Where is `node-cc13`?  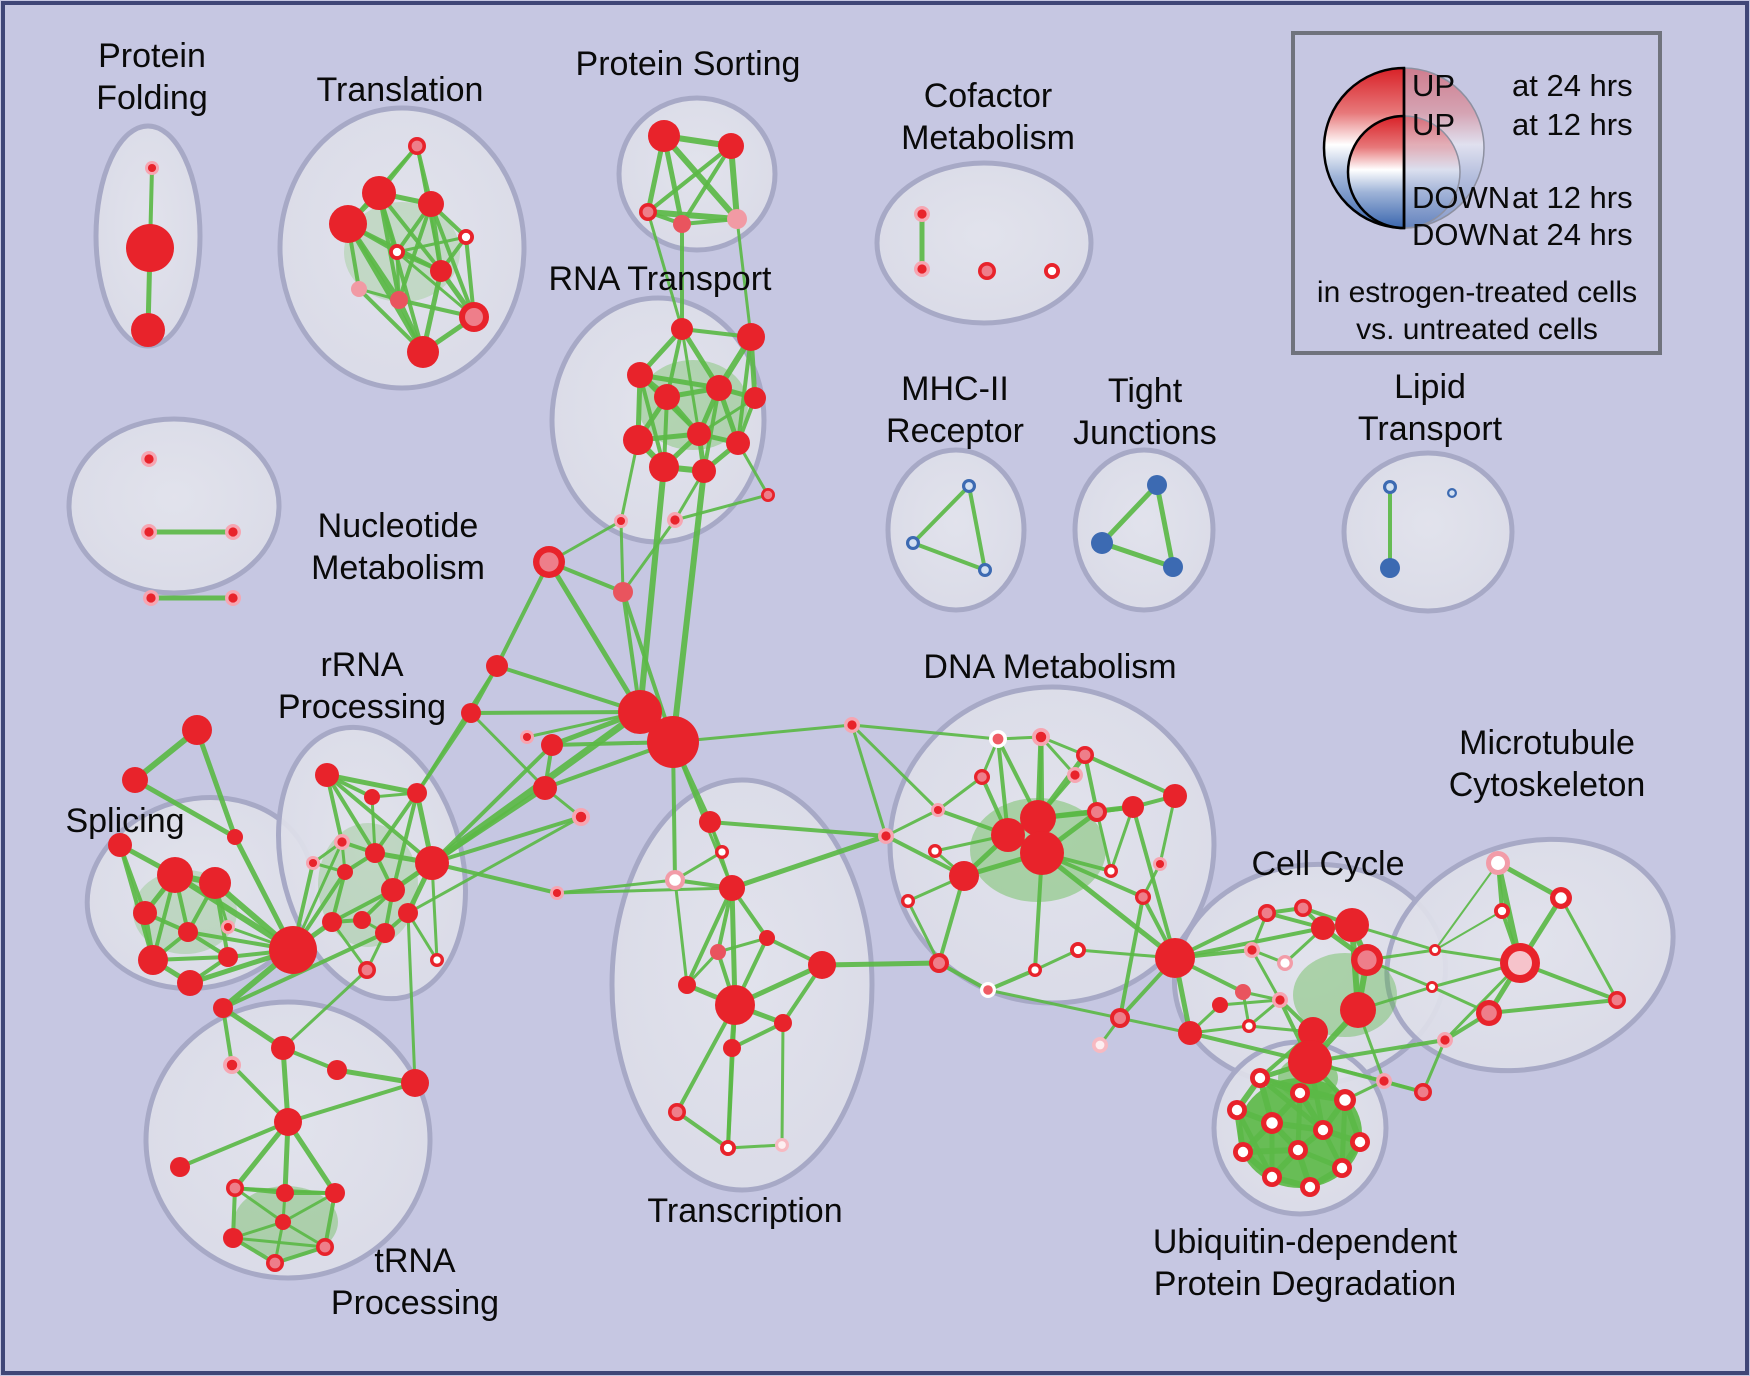 node-cc13 is located at coordinates (1310, 1062).